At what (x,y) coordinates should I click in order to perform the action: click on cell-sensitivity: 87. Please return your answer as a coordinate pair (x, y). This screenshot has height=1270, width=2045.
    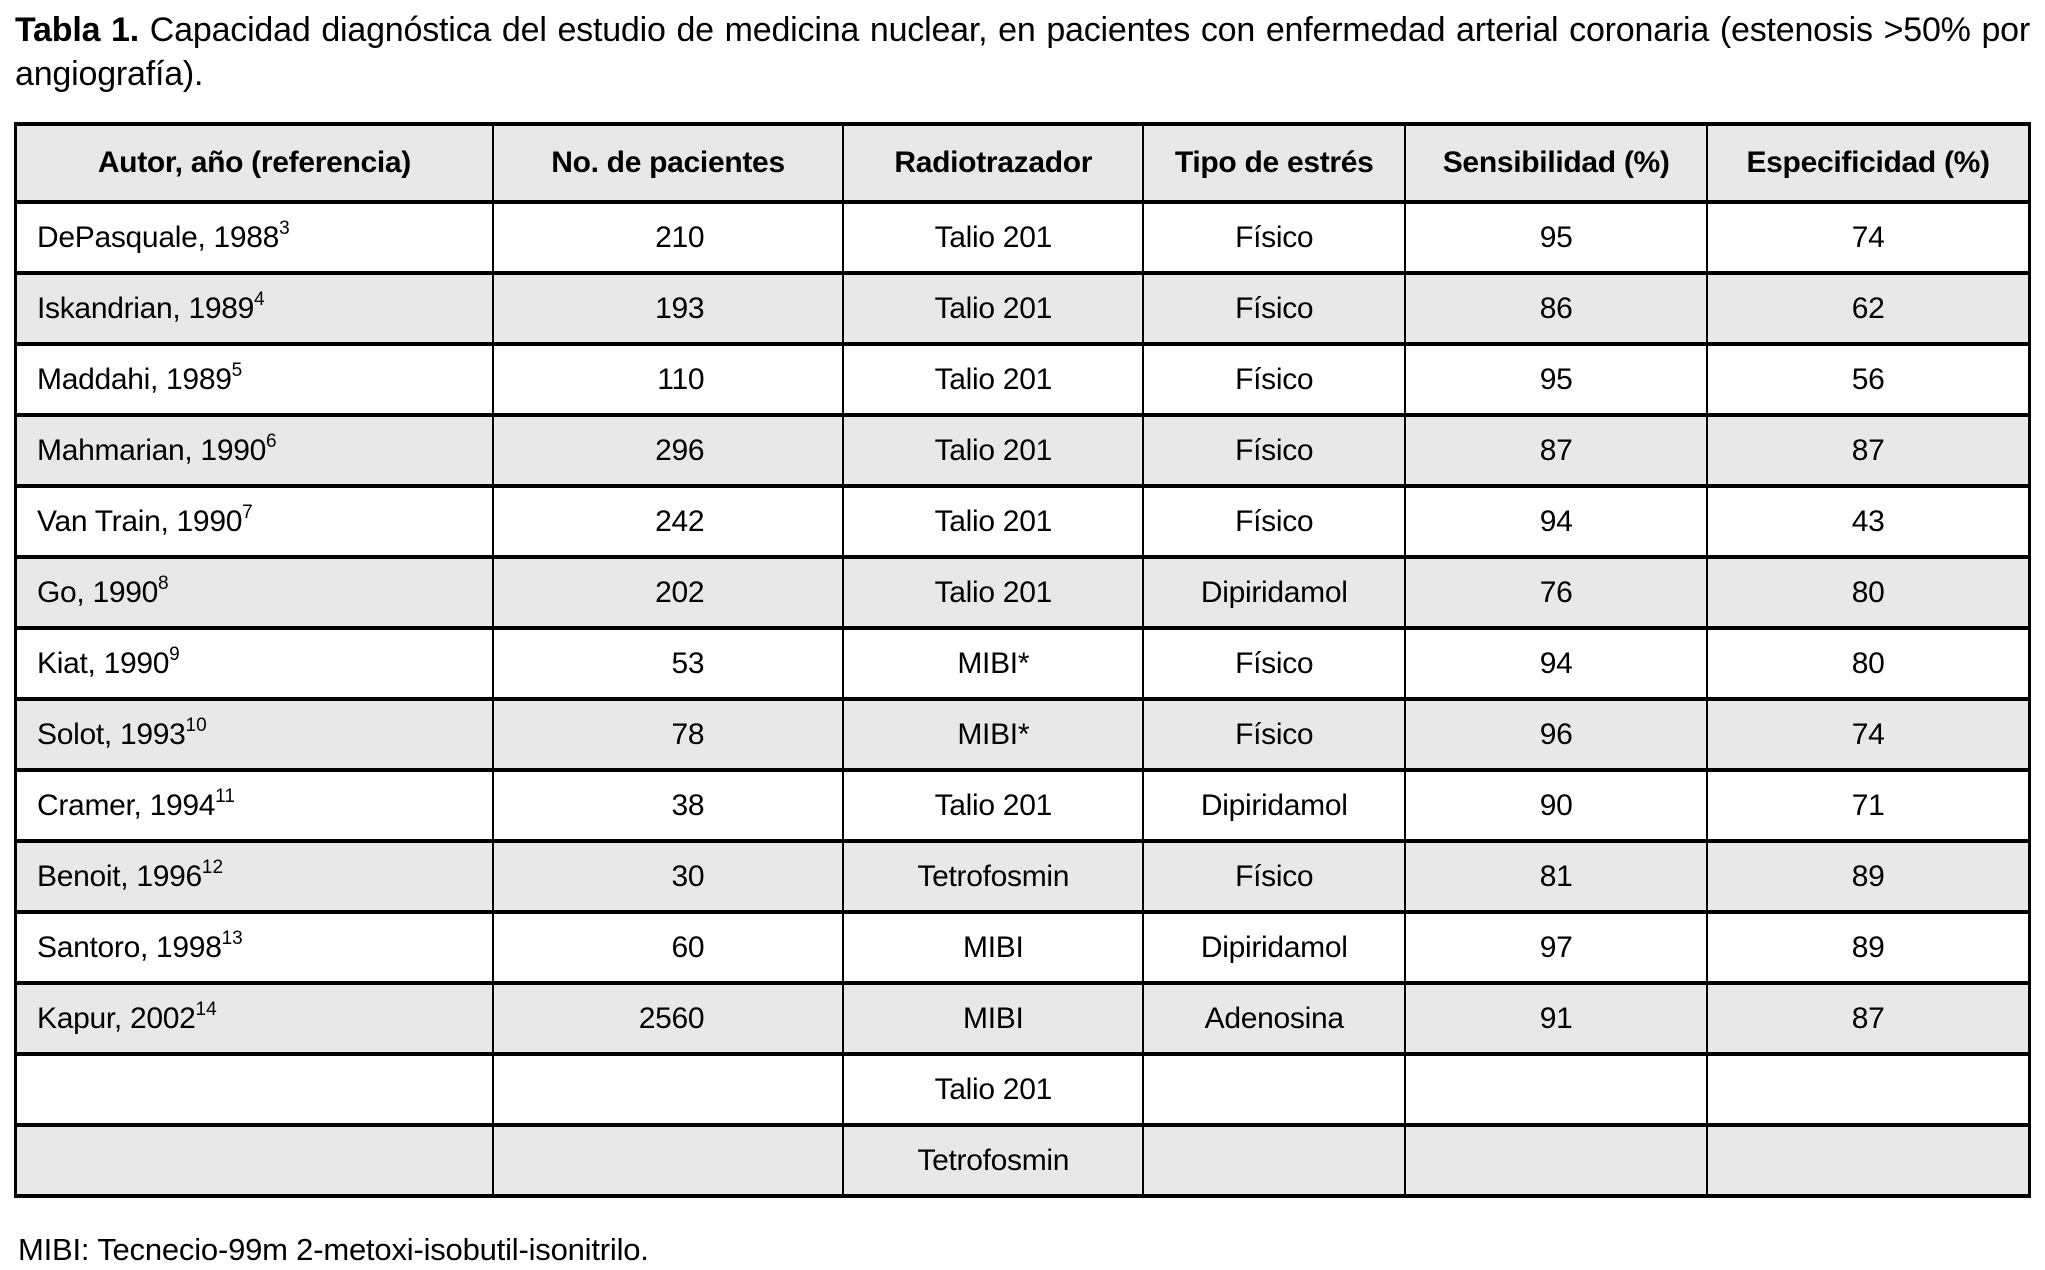
    Looking at the image, I should click on (1556, 451).